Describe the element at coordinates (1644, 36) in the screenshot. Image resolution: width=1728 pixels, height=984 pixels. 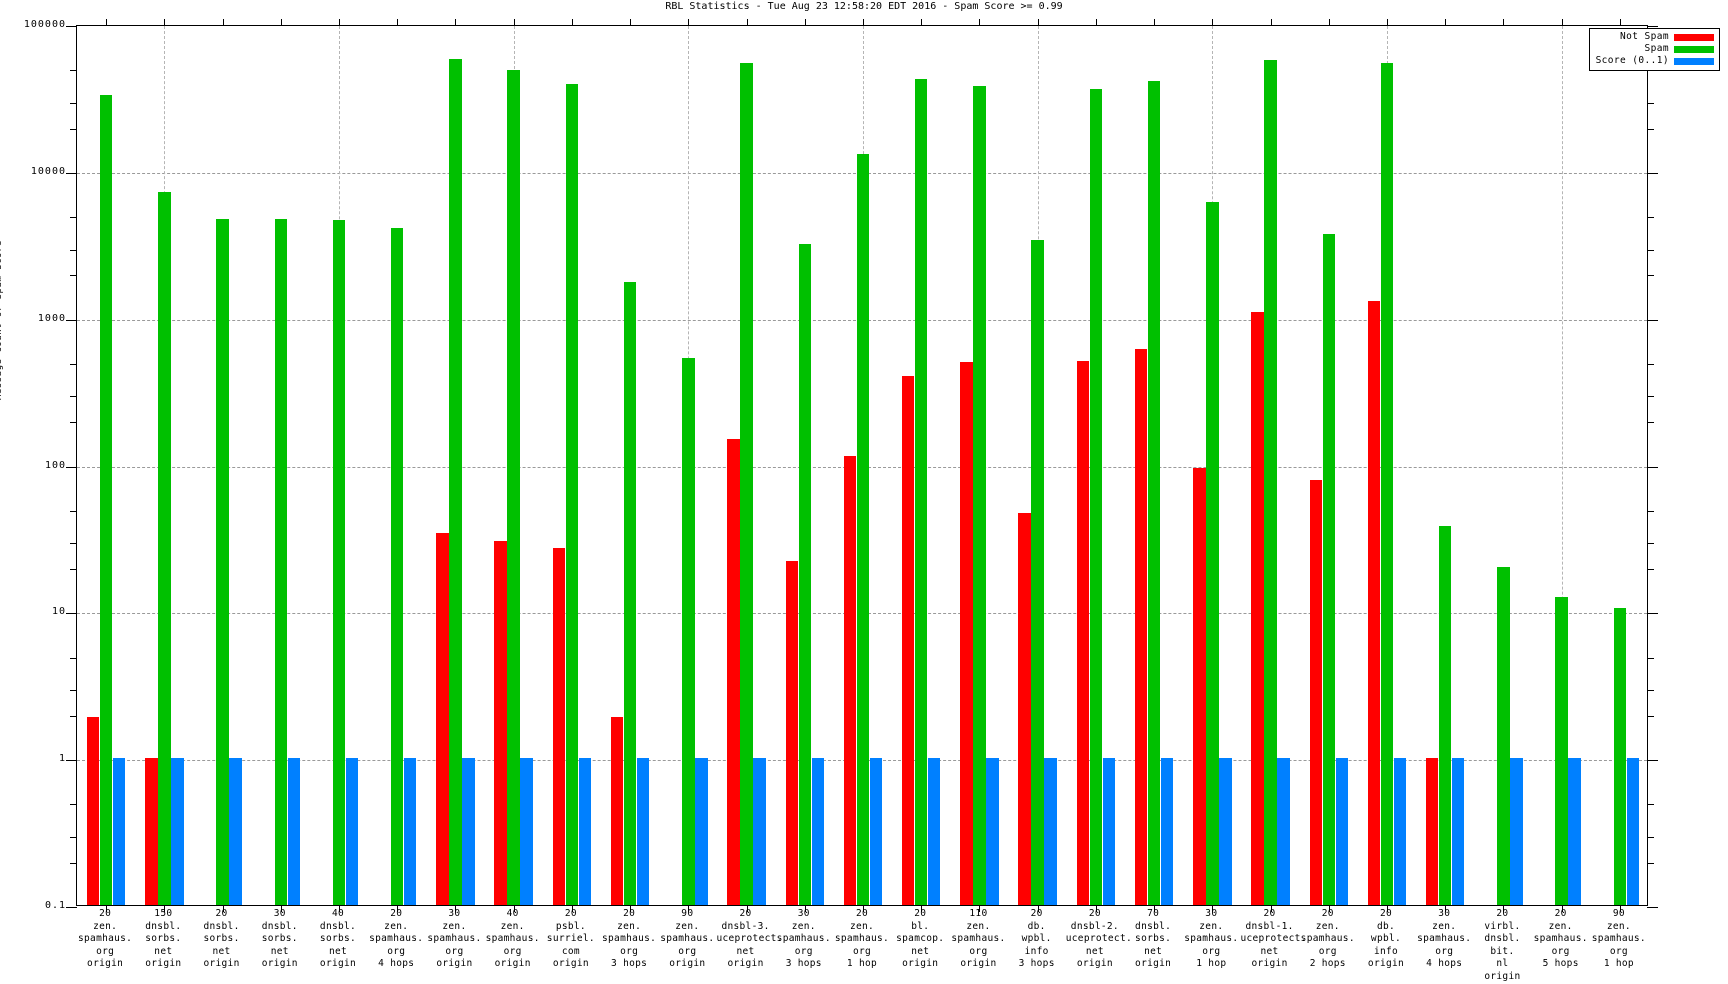
I see `legend-label: Not Spam` at that location.